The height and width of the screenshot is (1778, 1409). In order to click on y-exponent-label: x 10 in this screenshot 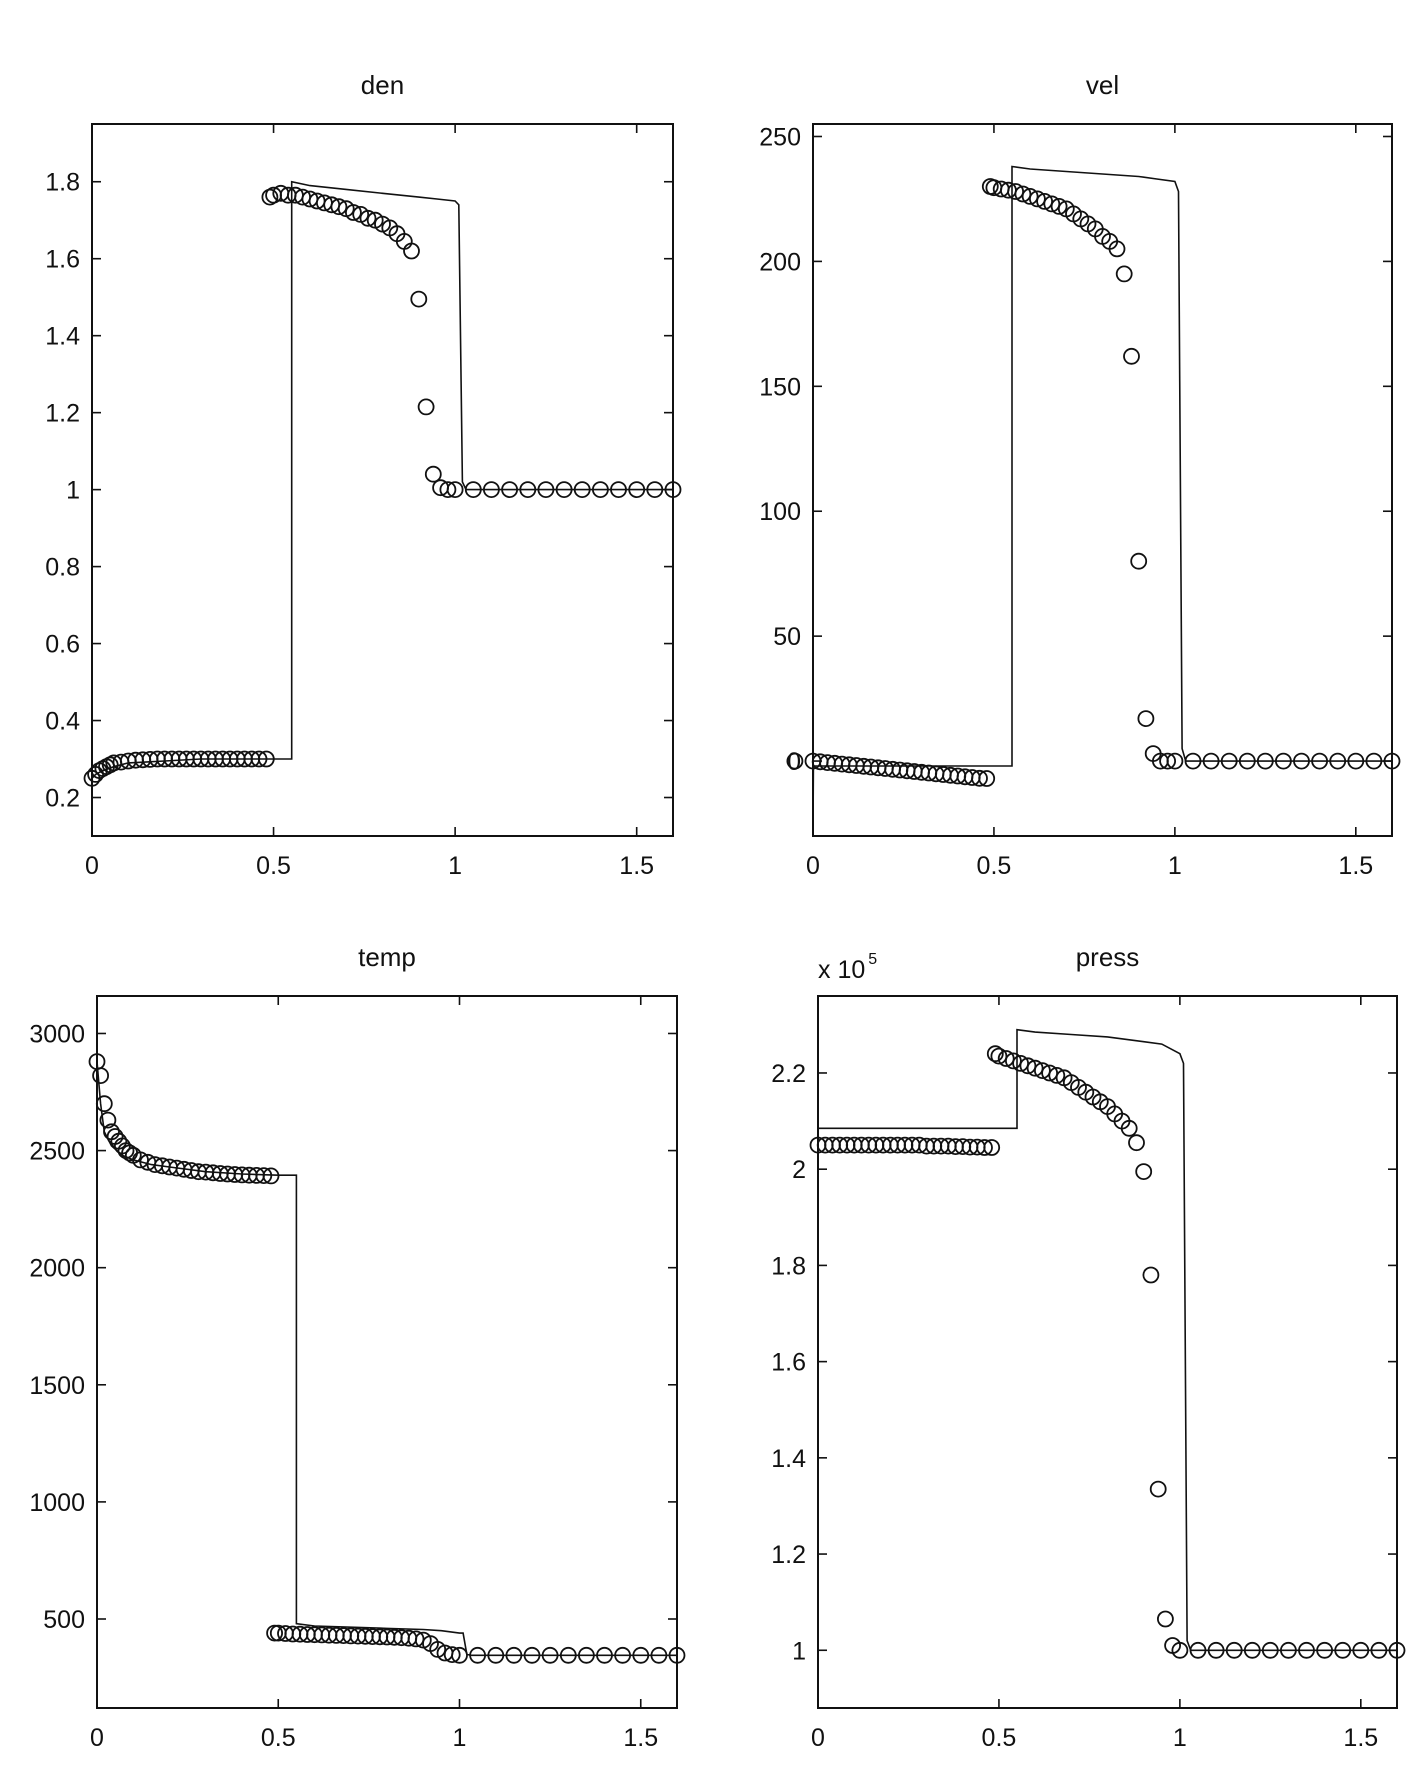, I will do `click(841, 970)`.